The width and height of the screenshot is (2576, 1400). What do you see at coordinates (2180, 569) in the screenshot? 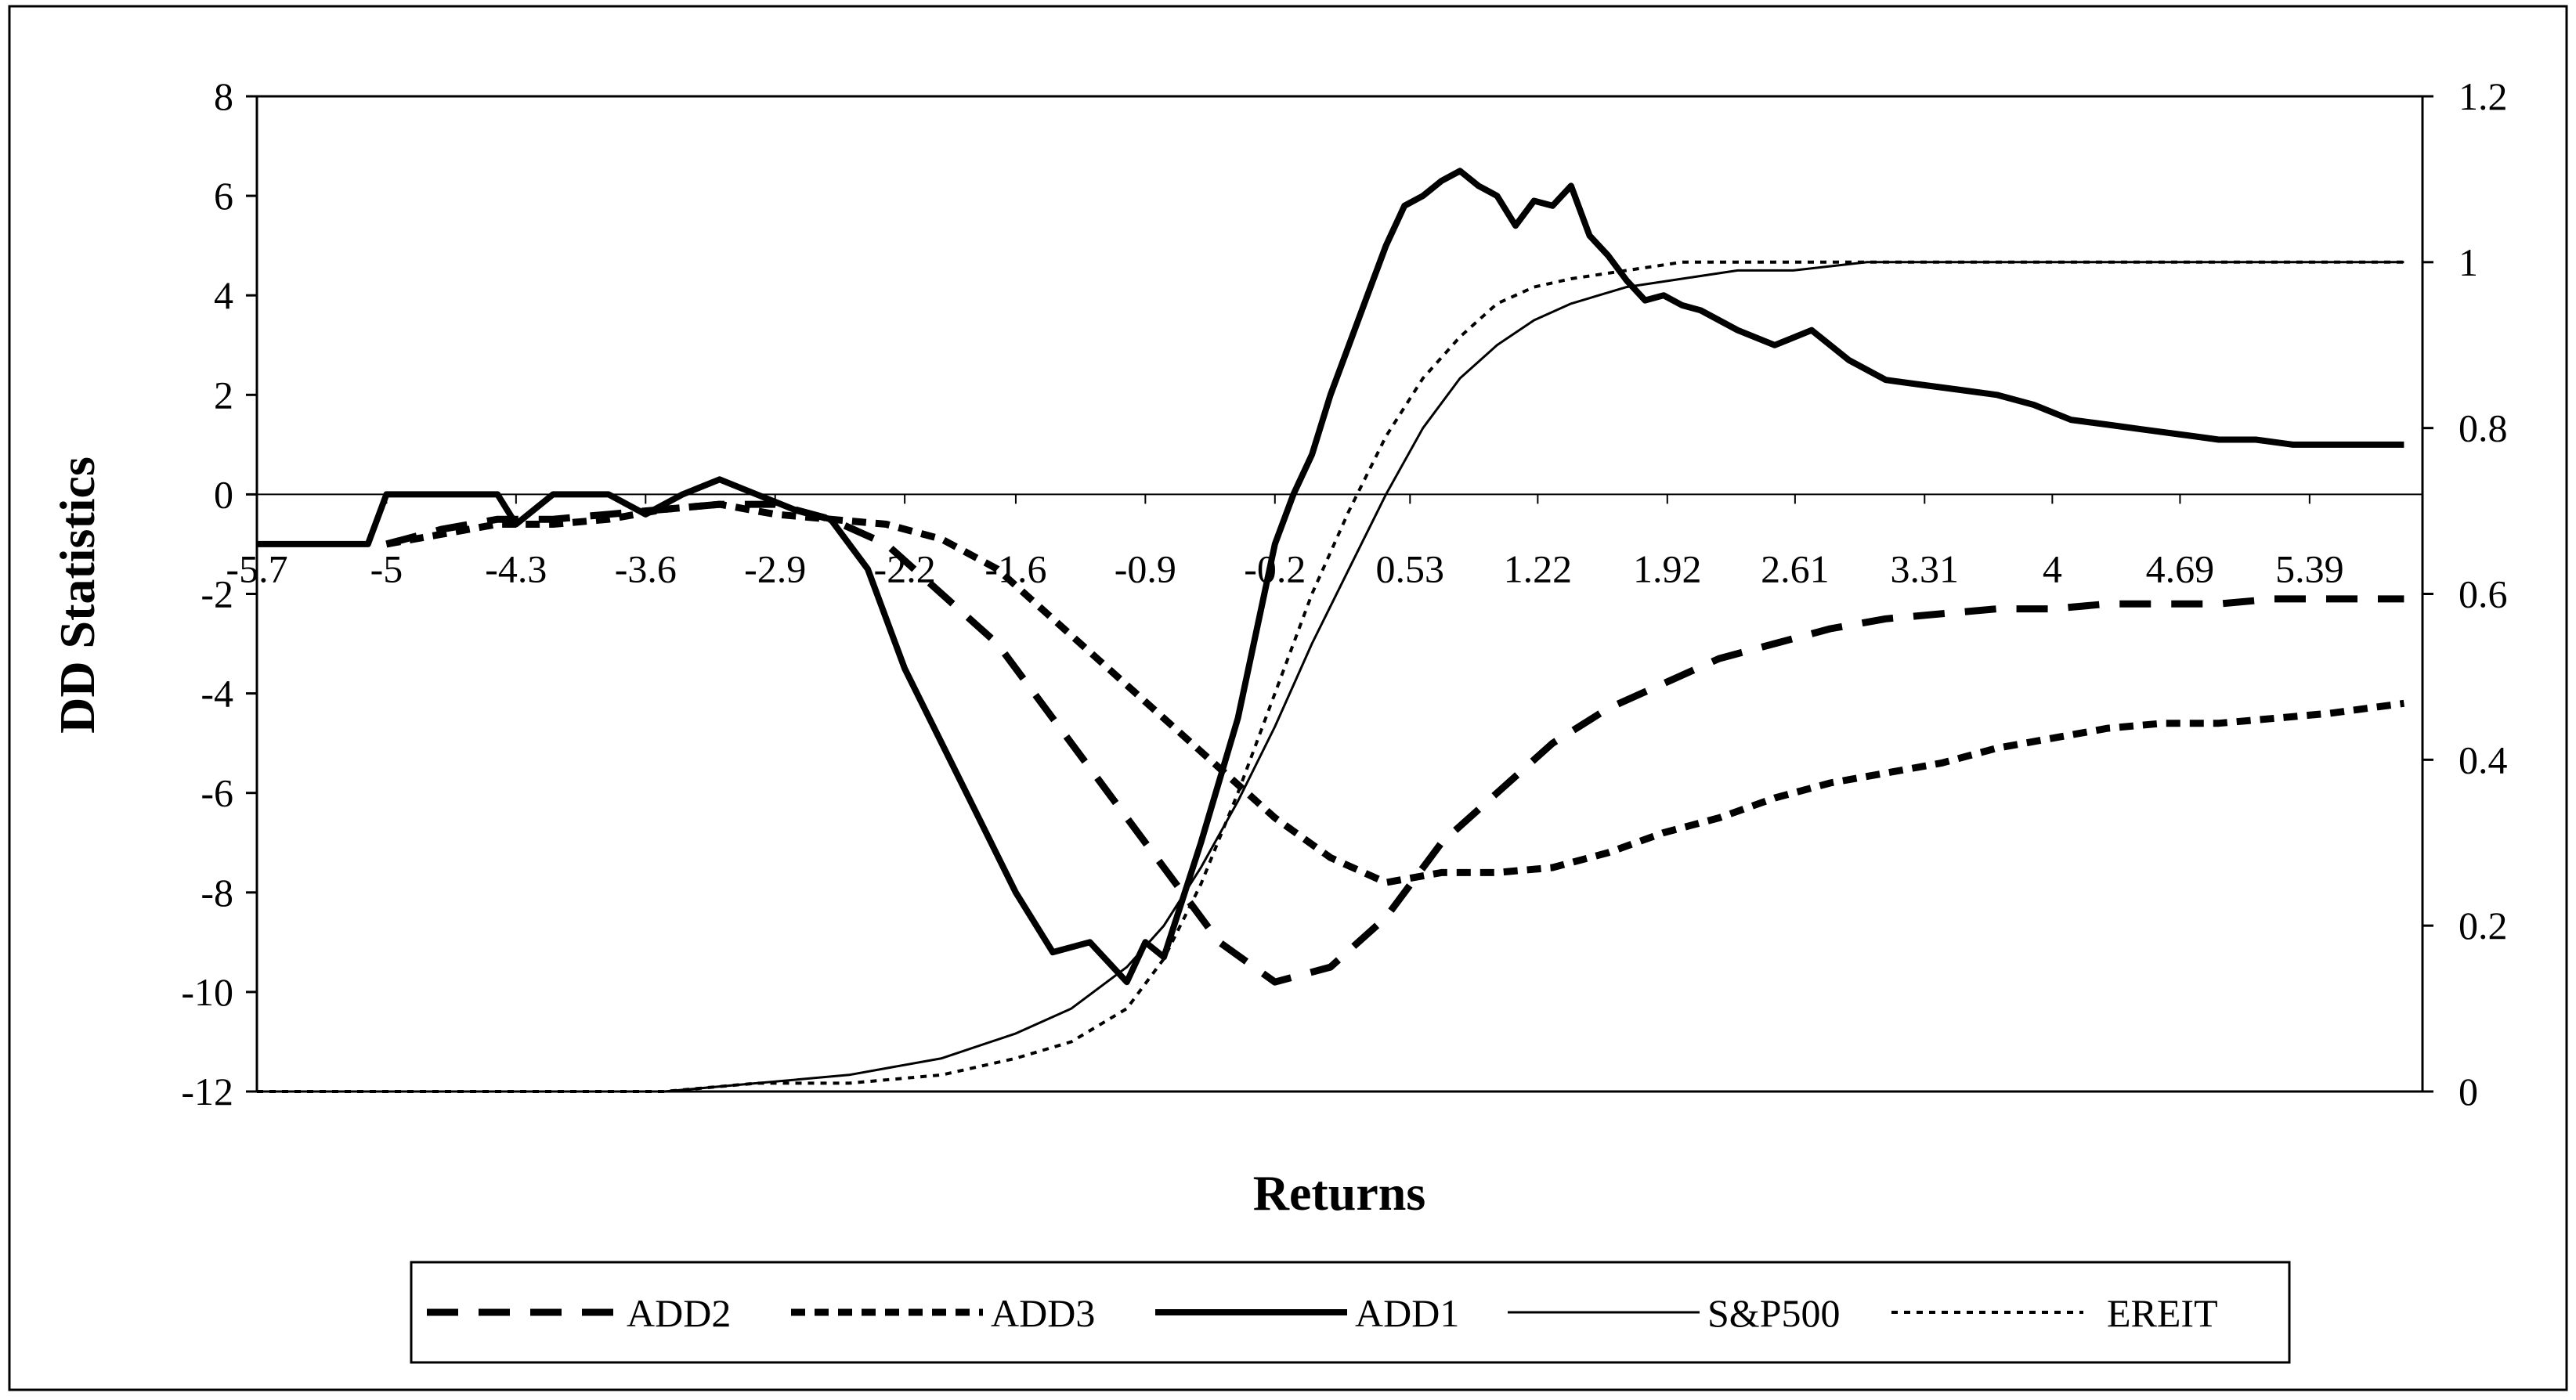
I see `x-tick-label: 4.69` at bounding box center [2180, 569].